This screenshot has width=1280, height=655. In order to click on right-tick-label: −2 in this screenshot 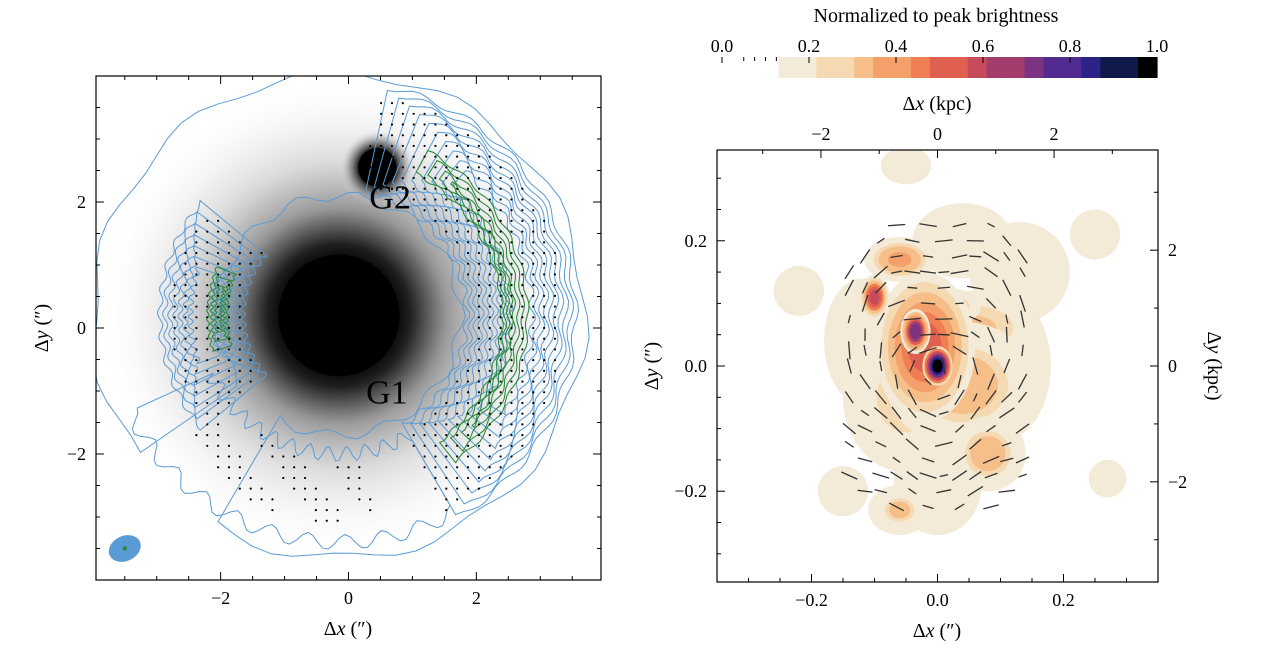, I will do `click(1177, 482)`.